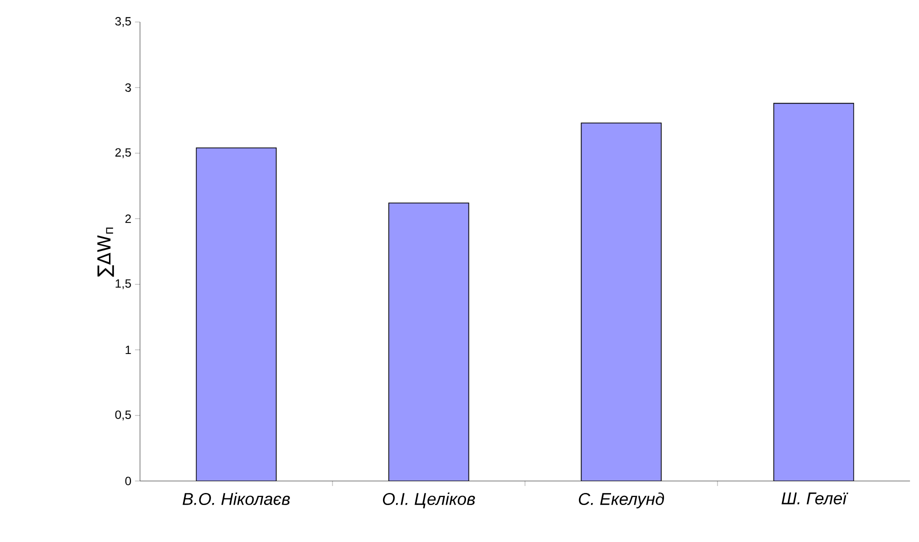  I want to click on y-tick-label: 2,5, so click(123, 153).